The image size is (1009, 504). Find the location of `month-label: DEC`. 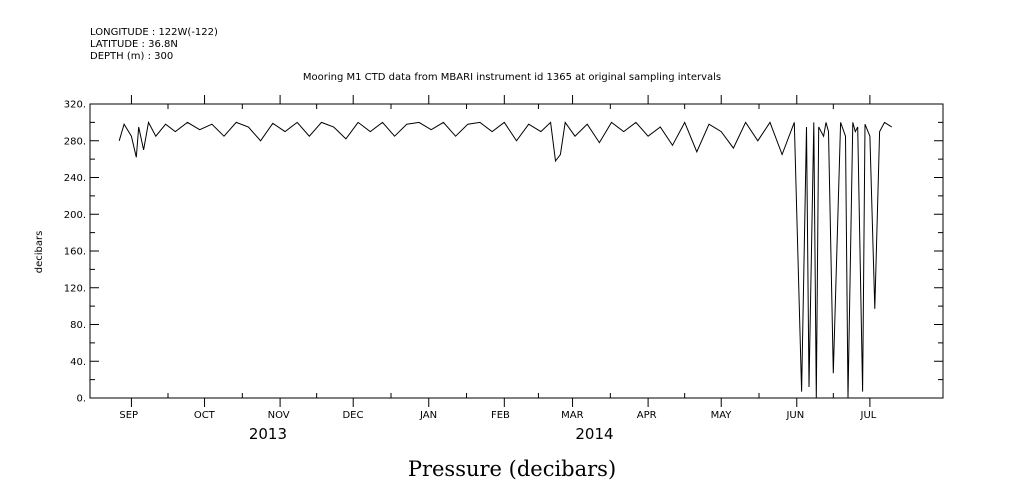

month-label: DEC is located at coordinates (352, 415).